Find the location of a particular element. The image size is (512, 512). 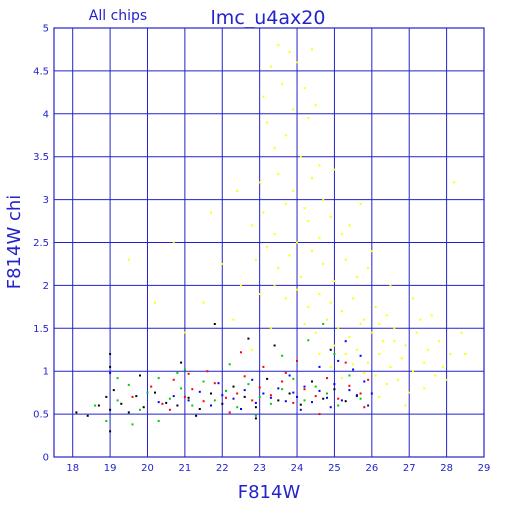

y-tick-label: 5 is located at coordinates (46, 29).